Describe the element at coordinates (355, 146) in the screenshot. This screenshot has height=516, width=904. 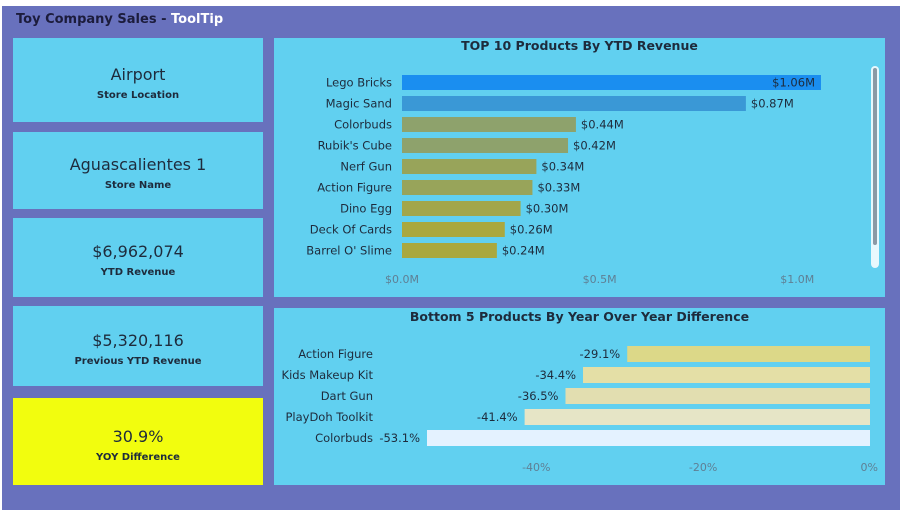
I see `top-category-label-rubik-s-cube: Rubik's Cube` at that location.